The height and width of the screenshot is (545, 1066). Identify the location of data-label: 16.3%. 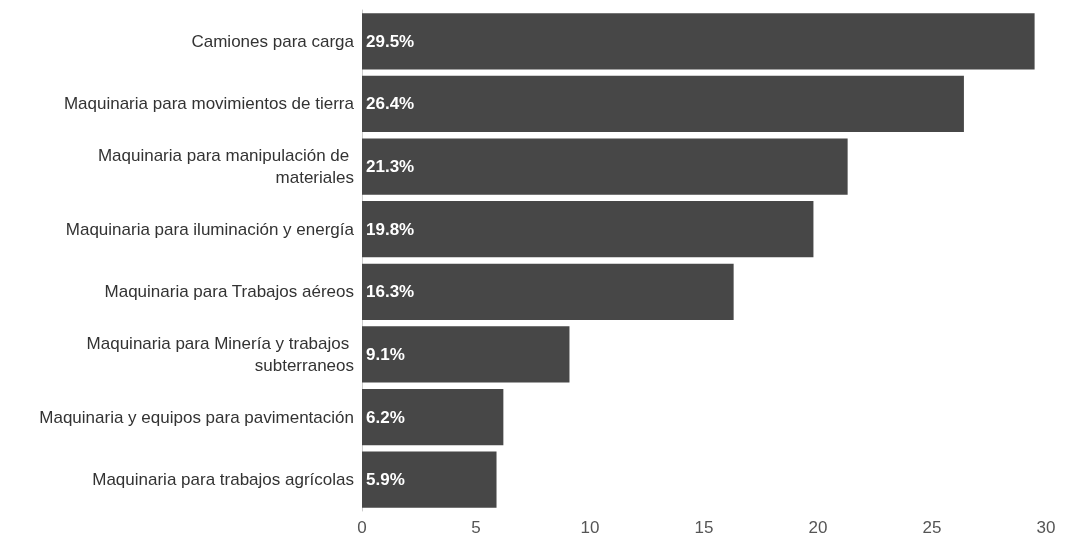
(390, 292).